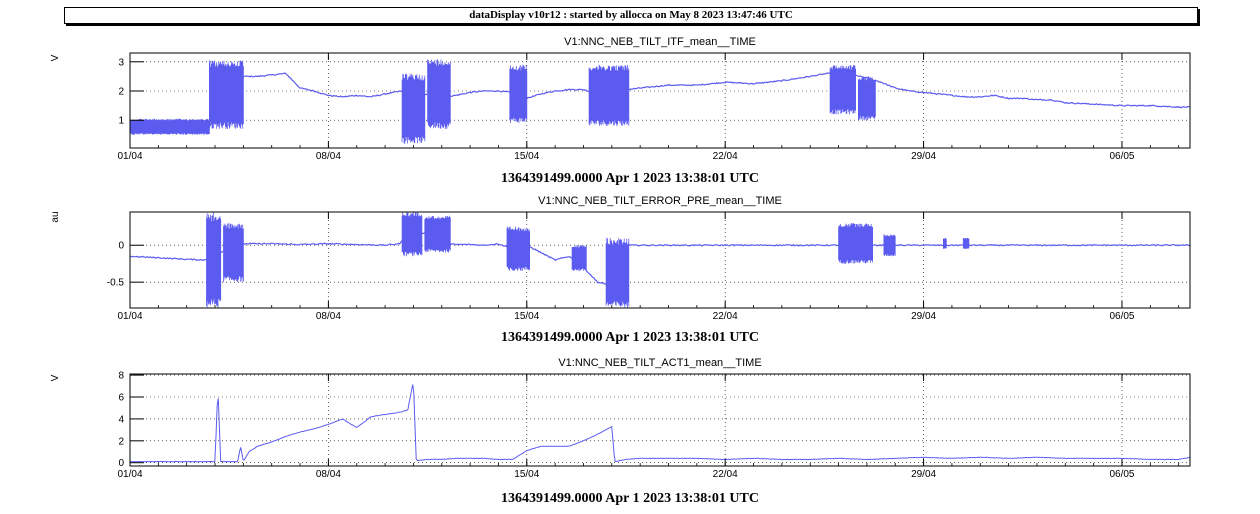 Image resolution: width=1260 pixels, height=514 pixels. What do you see at coordinates (121, 441) in the screenshot?
I see `panel-act1-ytick-label: 2` at bounding box center [121, 441].